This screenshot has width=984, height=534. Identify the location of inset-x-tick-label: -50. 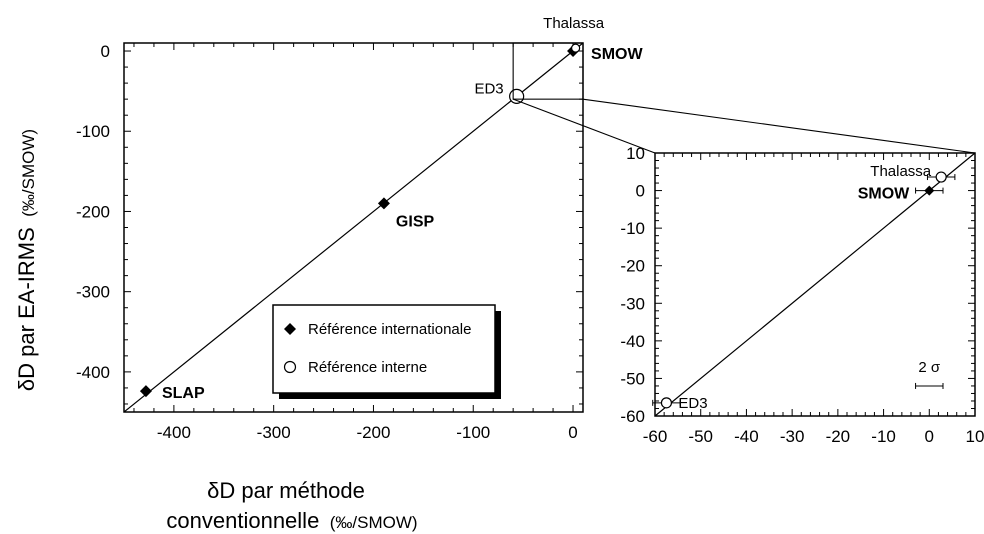
(700, 436).